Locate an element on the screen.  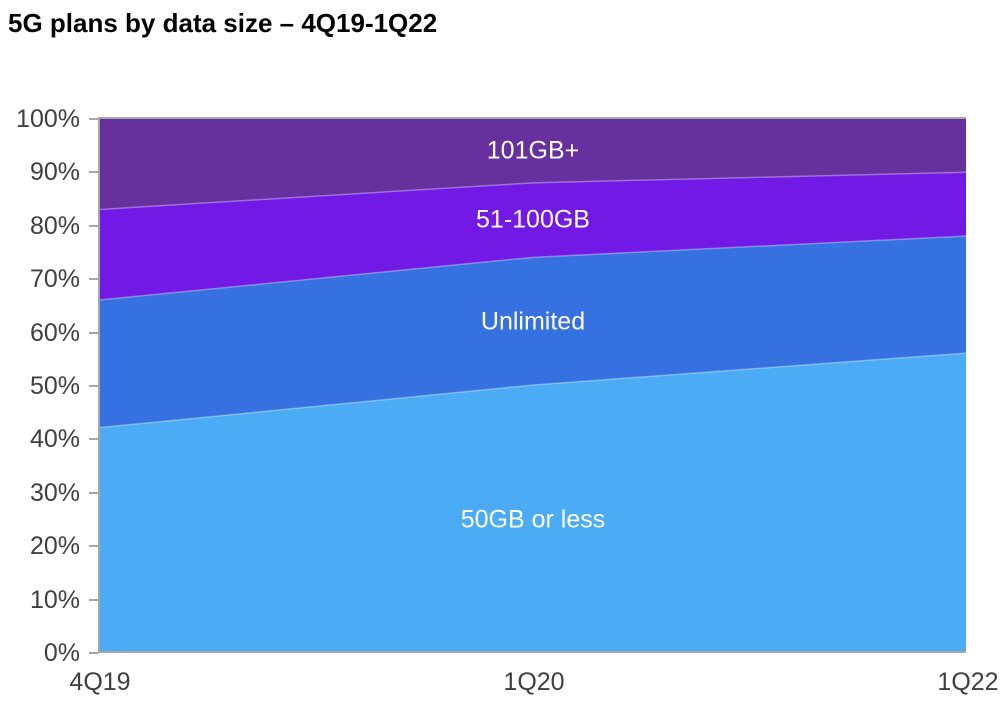
band-boundary-unlimited is located at coordinates (533, 268).